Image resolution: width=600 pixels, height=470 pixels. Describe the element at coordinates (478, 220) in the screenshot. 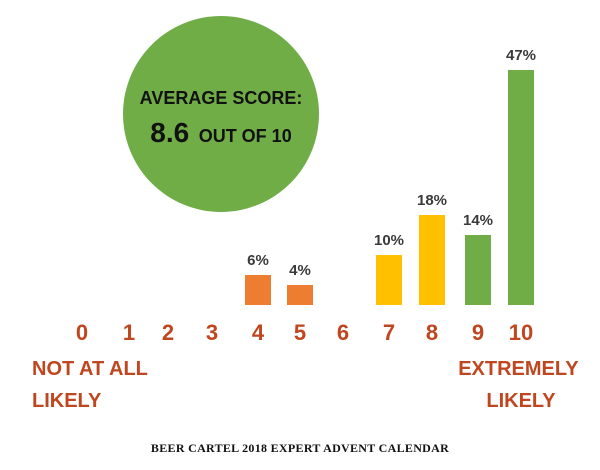

I see `bar-label-9: 14%` at that location.